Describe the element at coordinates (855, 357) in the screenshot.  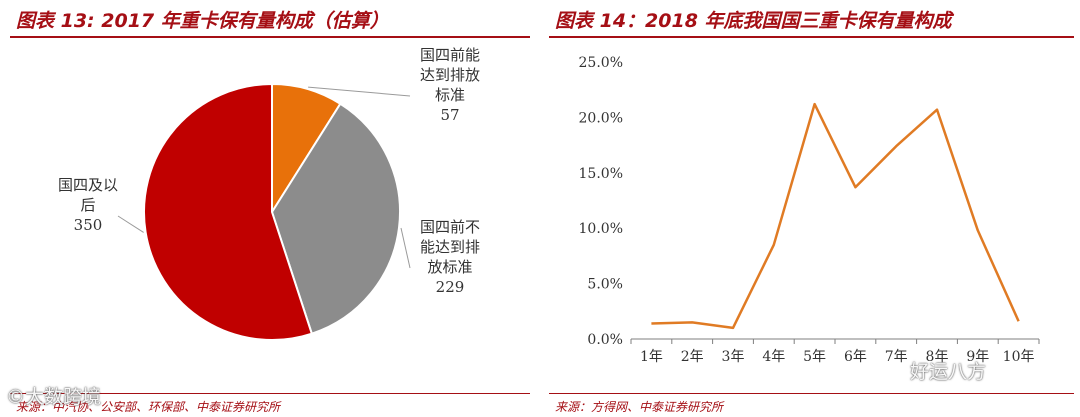
I see `x-tick-label: 6年` at that location.